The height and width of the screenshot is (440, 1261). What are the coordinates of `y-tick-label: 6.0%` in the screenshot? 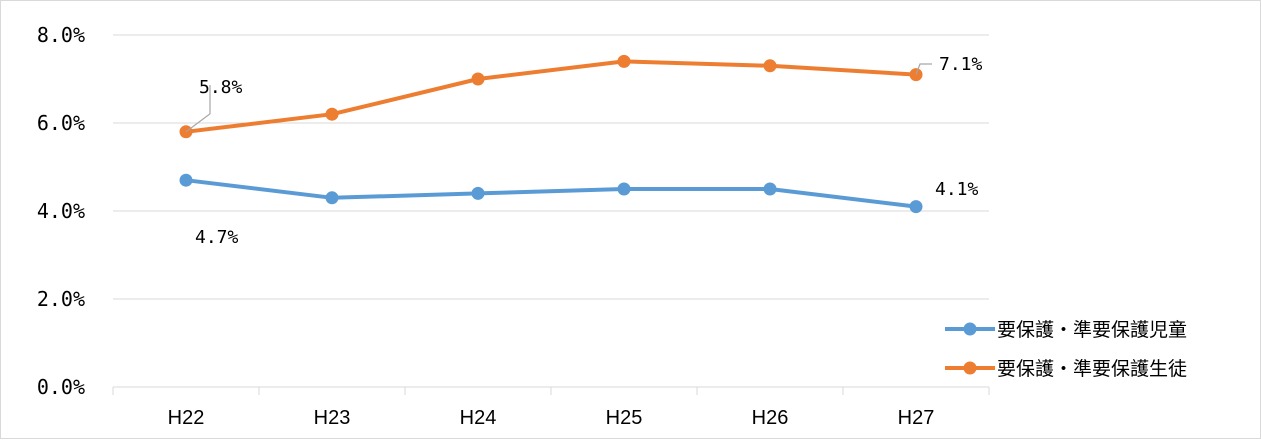 It's located at (61, 123).